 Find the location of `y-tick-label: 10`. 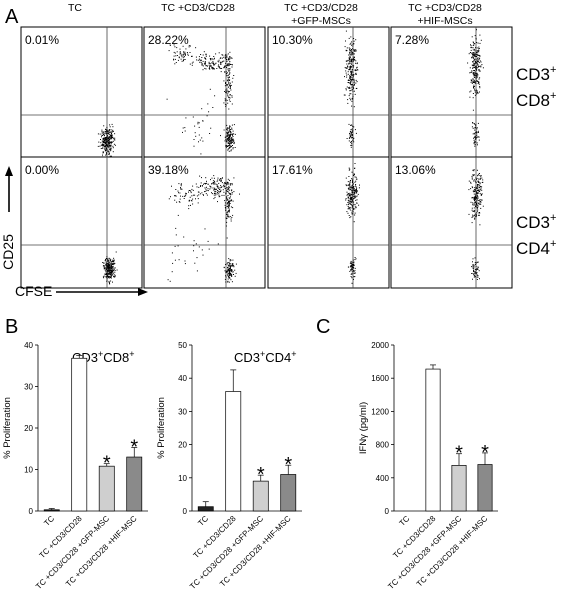

y-tick-label: 10 is located at coordinates (182, 478).